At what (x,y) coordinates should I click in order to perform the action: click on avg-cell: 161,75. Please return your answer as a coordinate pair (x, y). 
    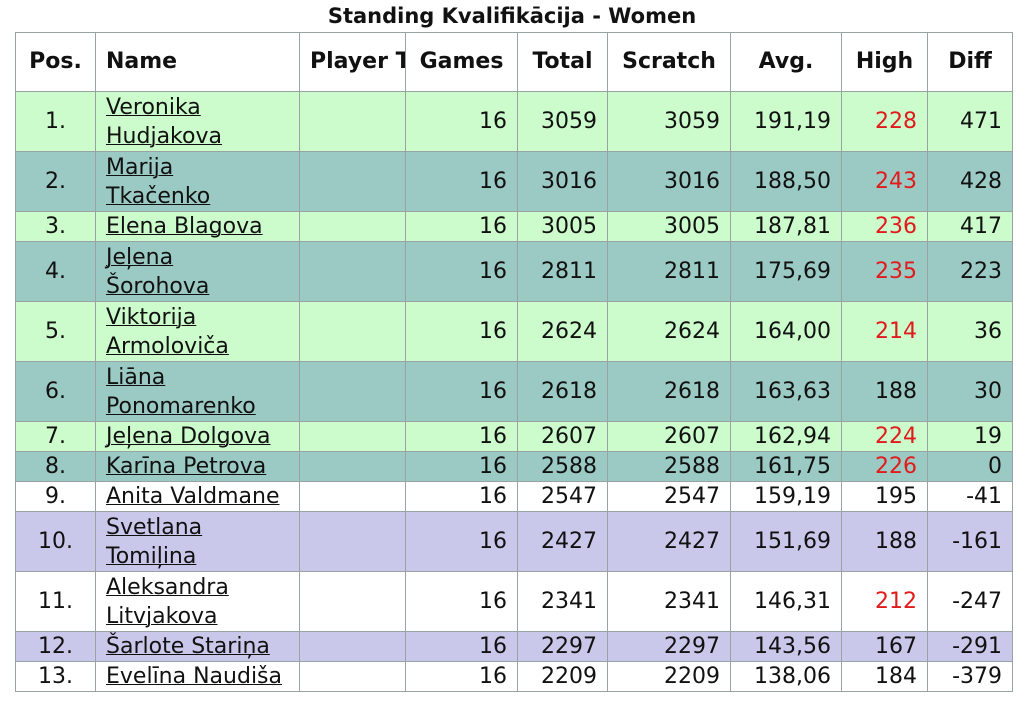
    Looking at the image, I should click on (786, 466).